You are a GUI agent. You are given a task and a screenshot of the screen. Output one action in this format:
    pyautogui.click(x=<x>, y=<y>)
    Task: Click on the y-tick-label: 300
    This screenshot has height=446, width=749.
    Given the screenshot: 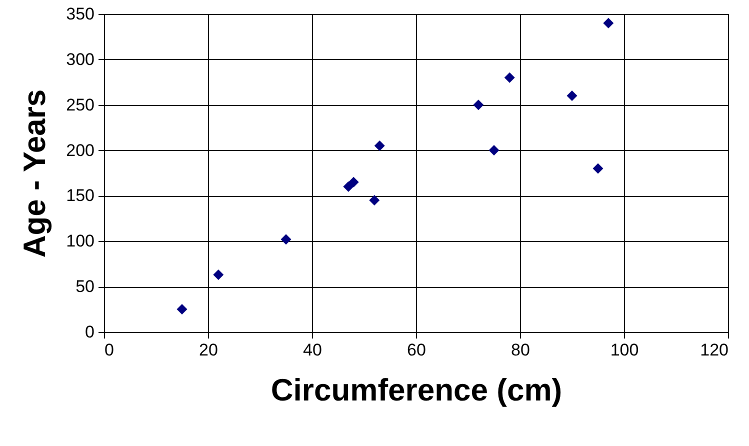 What is the action you would take?
    pyautogui.click(x=80, y=59)
    